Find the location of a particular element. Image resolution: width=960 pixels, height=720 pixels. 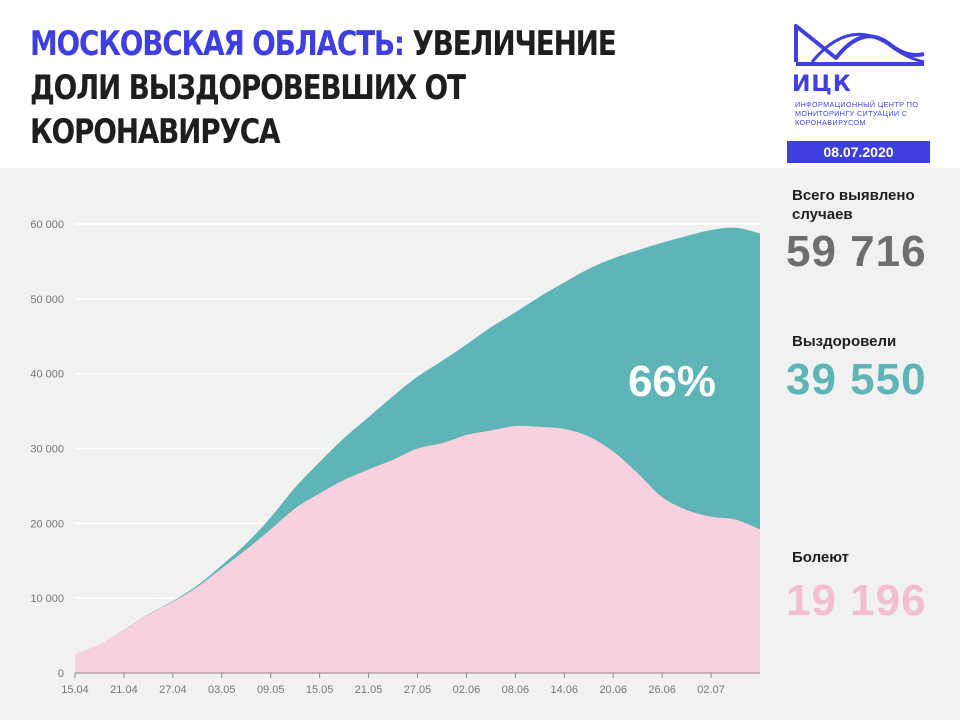

y-tick-label: 20 000 is located at coordinates (47, 524).